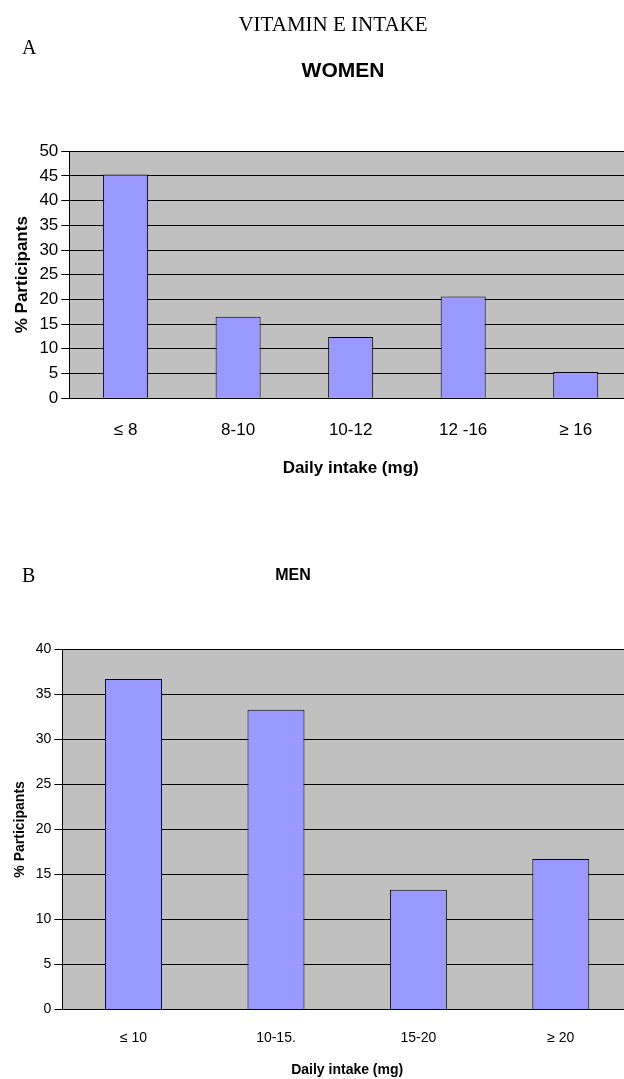 The height and width of the screenshot is (1079, 624). I want to click on x-tick-label: ≥ 20, so click(561, 1036).